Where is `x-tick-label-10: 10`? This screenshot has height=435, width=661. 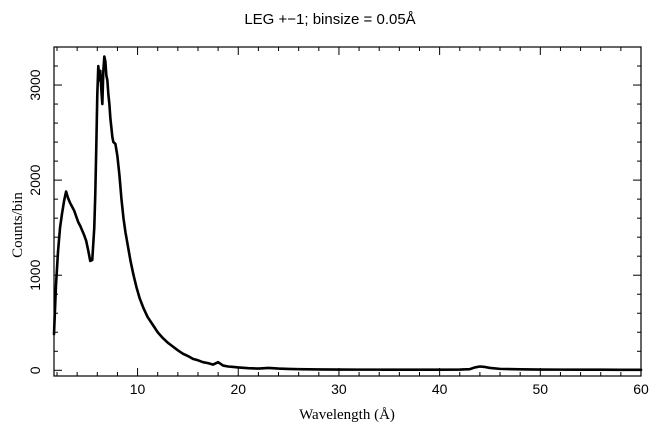 x-tick-label-10: 10 is located at coordinates (138, 389).